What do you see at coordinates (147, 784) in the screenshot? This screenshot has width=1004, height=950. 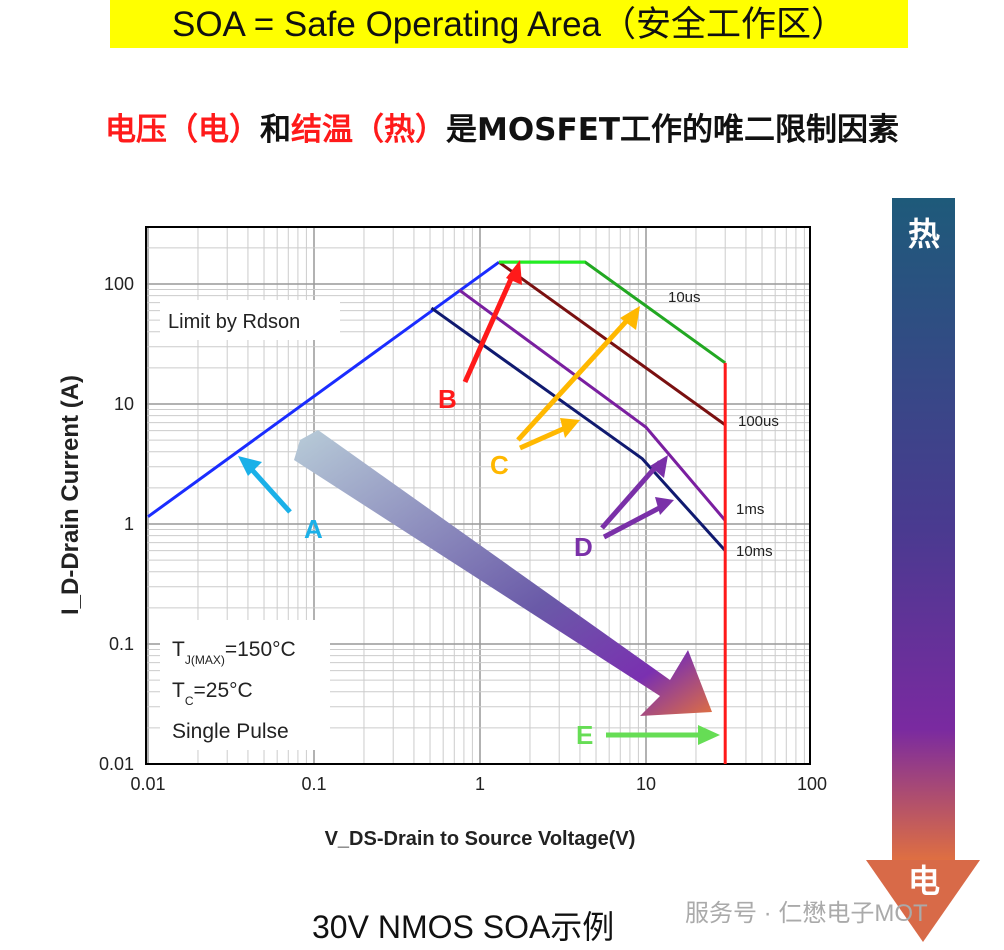 I see `x-tick-label: 0.01` at bounding box center [147, 784].